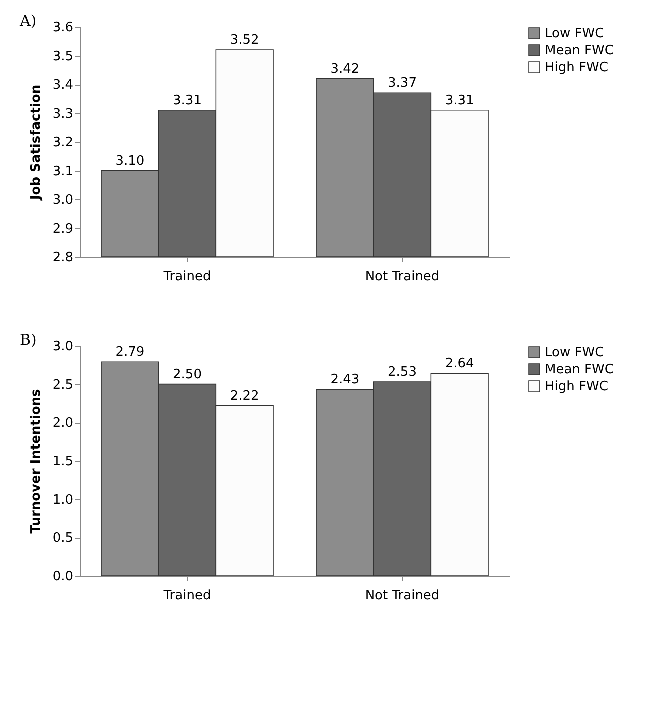 The width and height of the screenshot is (655, 715). I want to click on y-tick-label: 1.0, so click(63, 500).